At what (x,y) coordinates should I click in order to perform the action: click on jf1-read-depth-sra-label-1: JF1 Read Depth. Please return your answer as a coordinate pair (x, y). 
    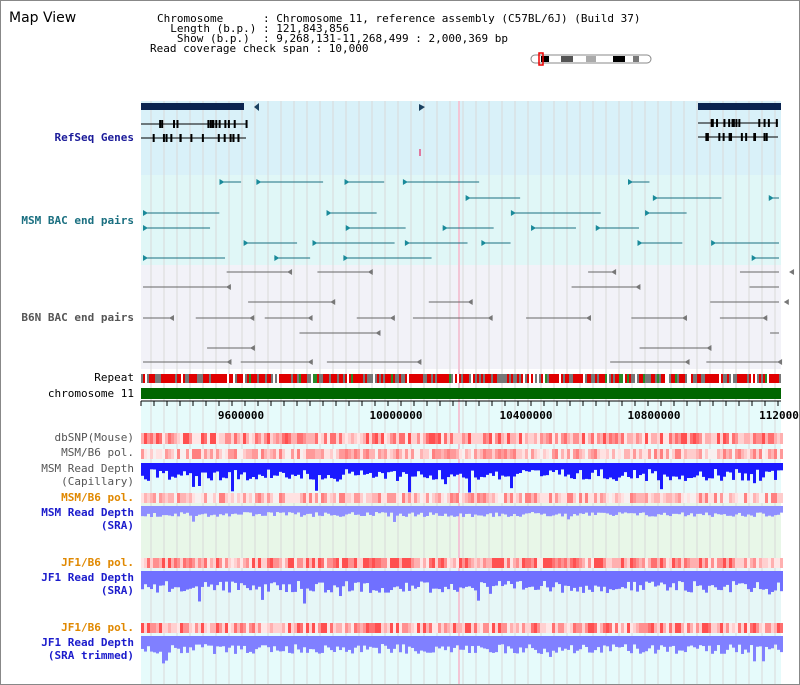
    Looking at the image, I should click on (87, 577).